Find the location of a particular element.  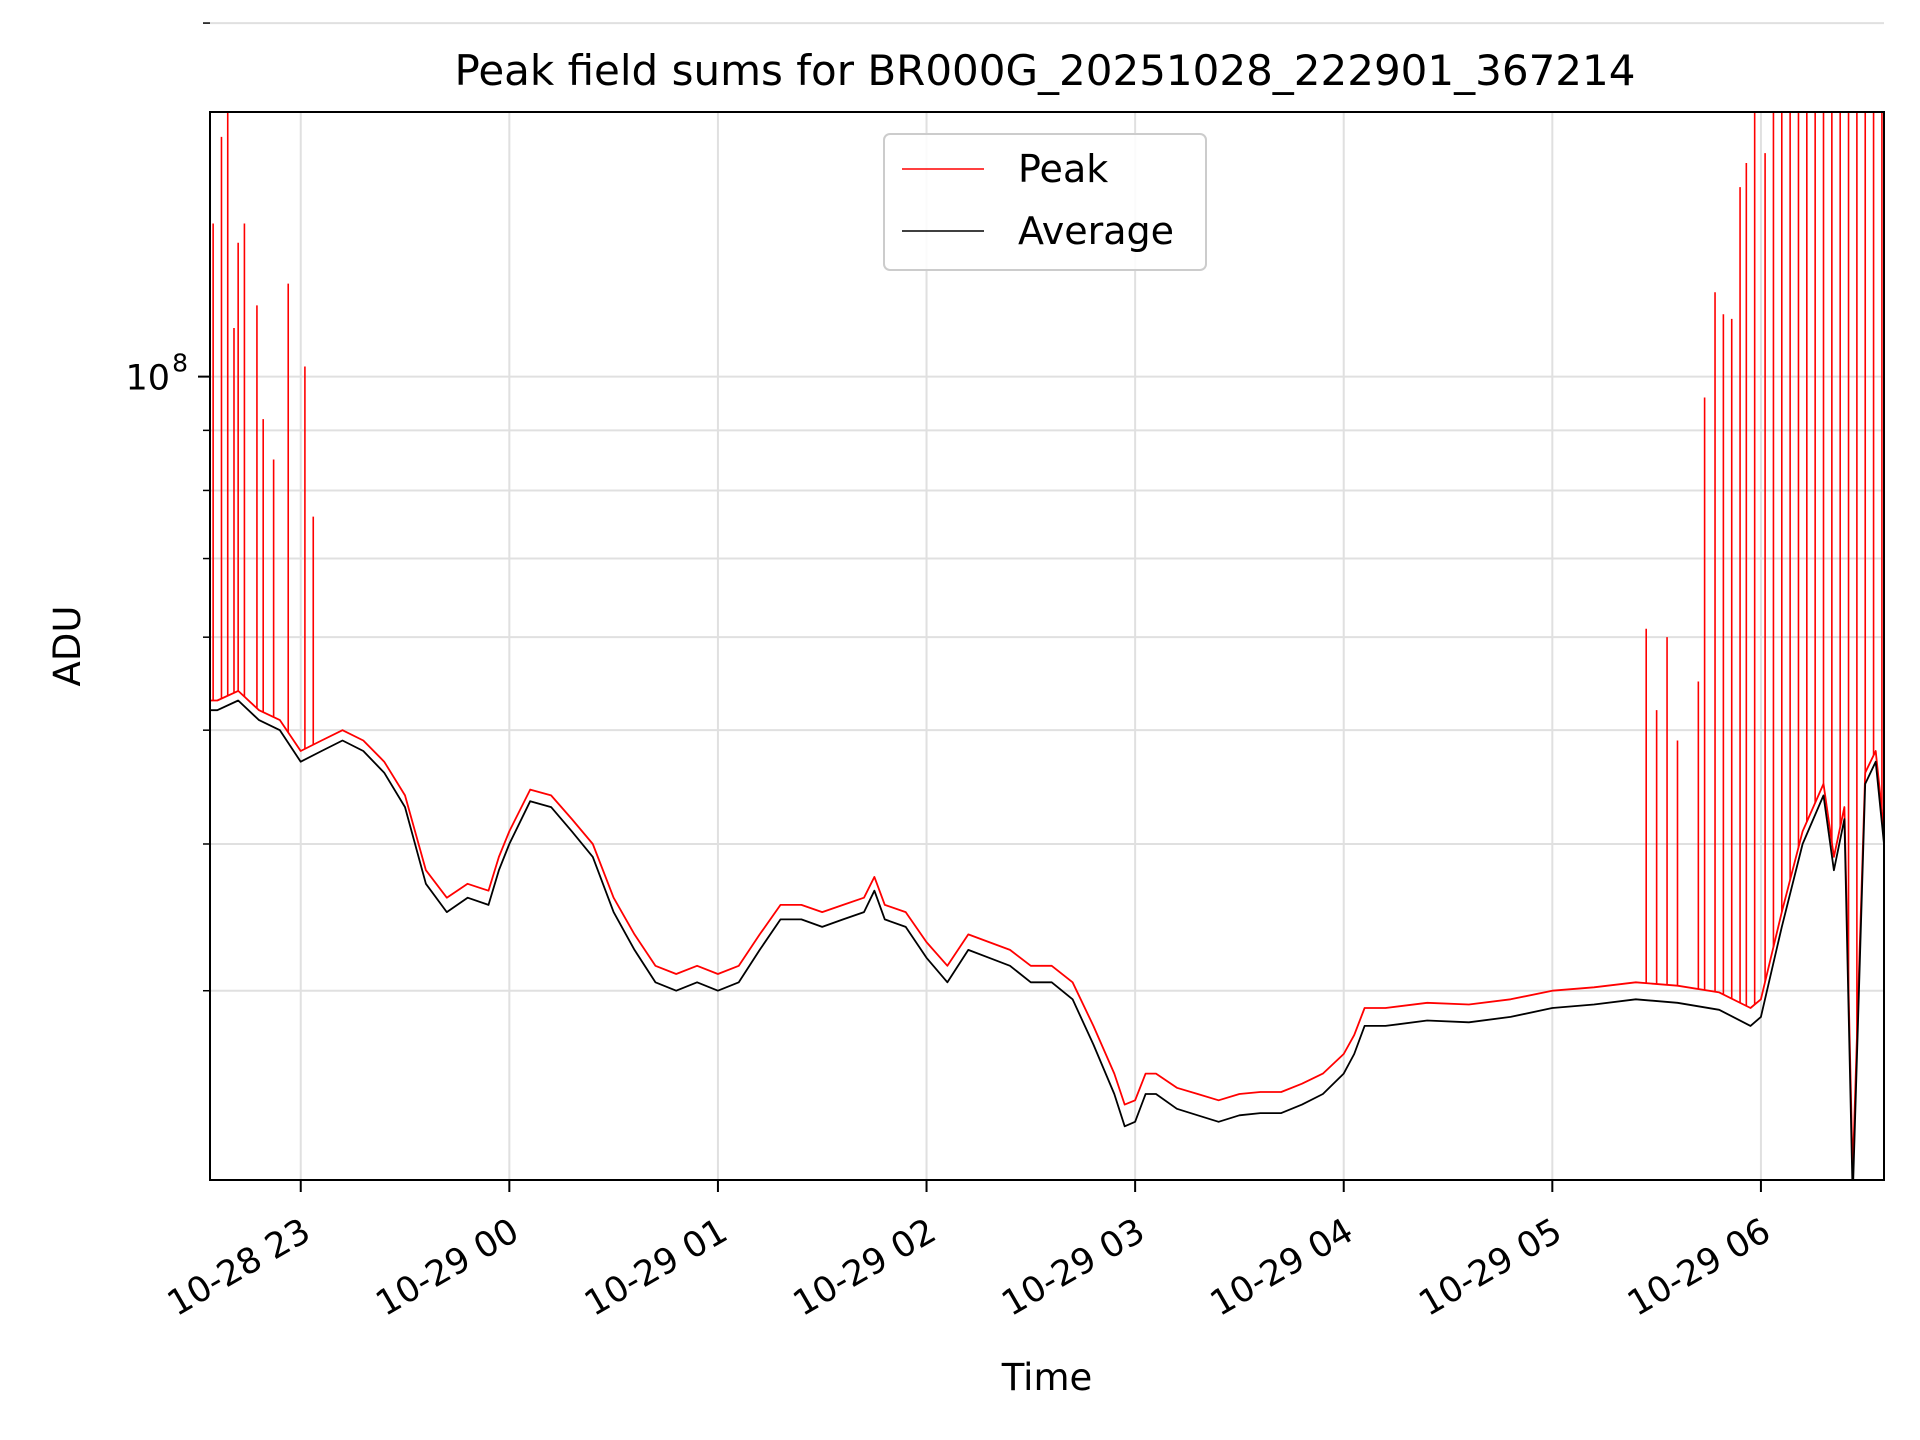

y-tick-label-base: 10 is located at coordinates (147, 379).